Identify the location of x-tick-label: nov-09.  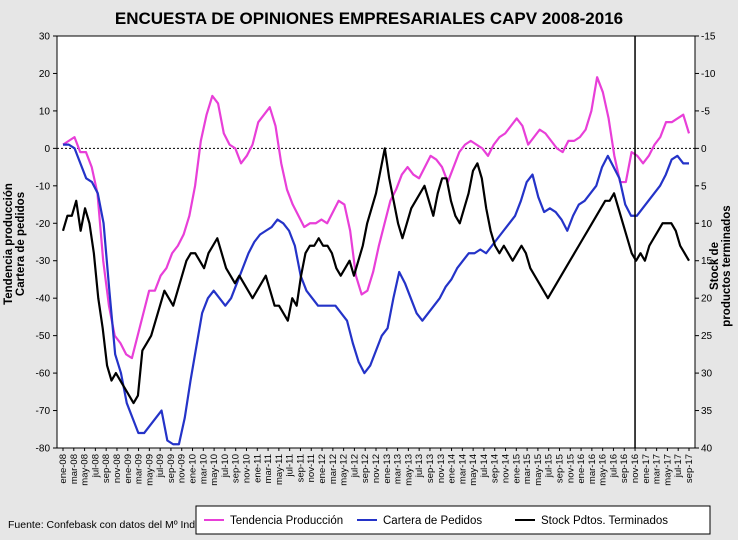
(182, 468).